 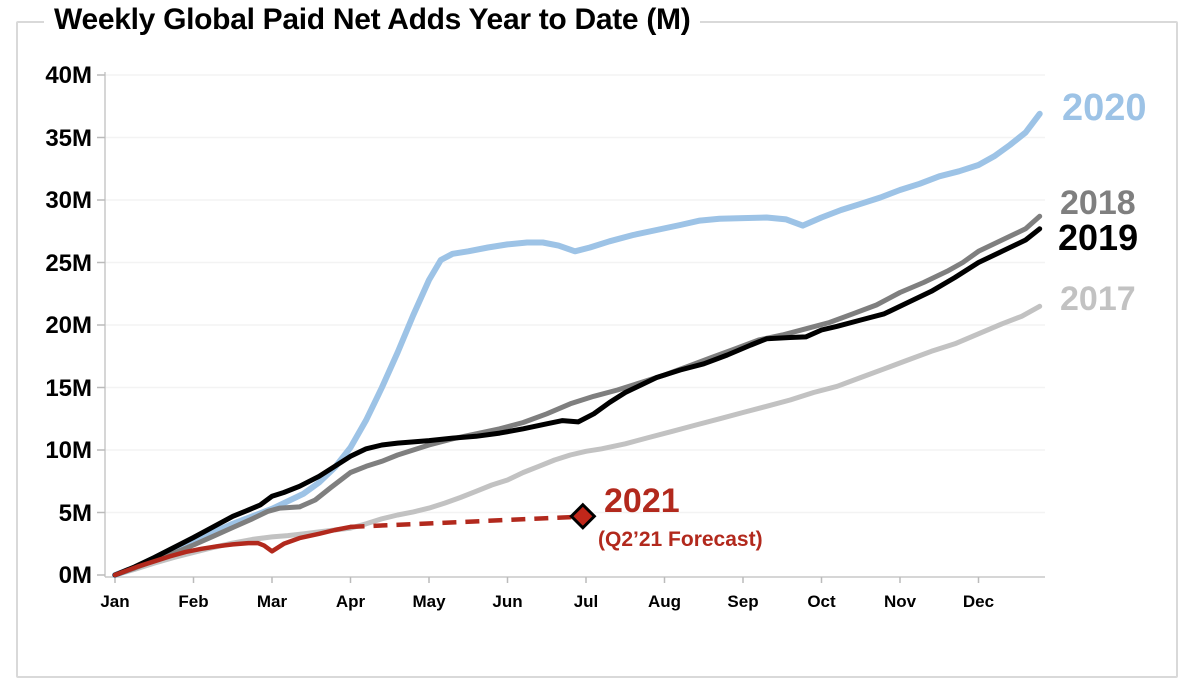 I want to click on x-axis-label-mar: Mar, so click(x=272, y=601).